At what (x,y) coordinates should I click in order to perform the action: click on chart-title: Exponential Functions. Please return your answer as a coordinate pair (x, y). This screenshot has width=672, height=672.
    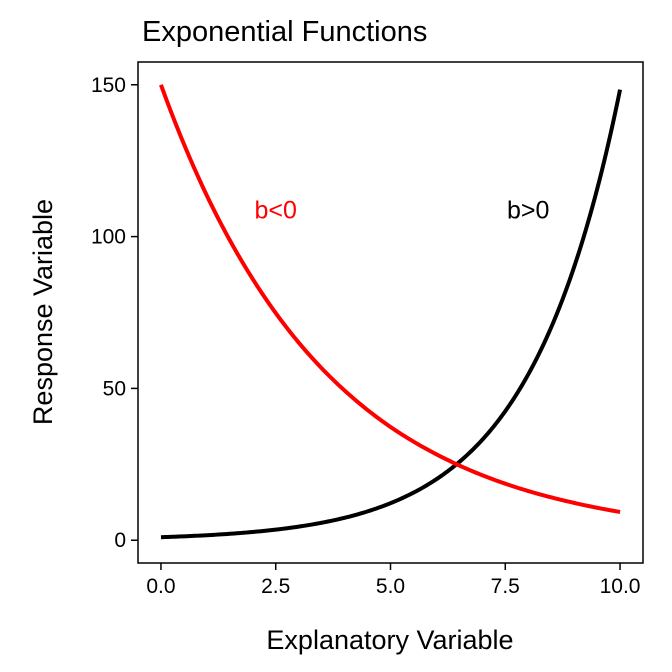
    Looking at the image, I should click on (284, 32).